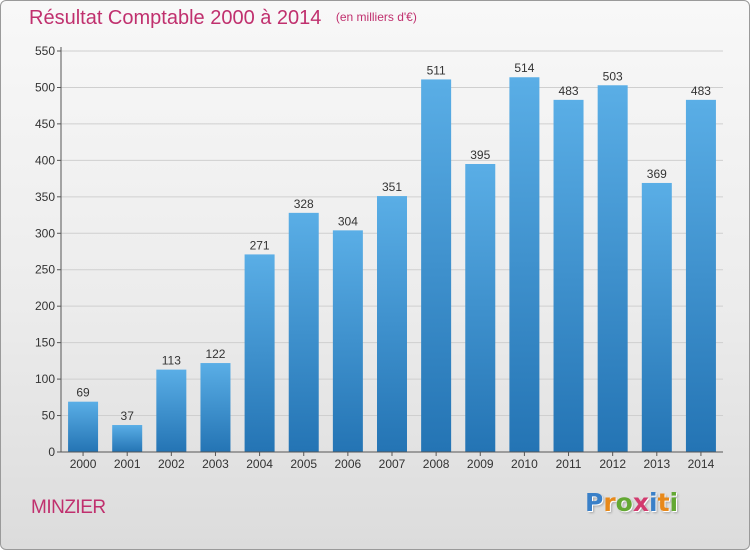 The height and width of the screenshot is (550, 750). I want to click on logo-letter: P, so click(594, 502).